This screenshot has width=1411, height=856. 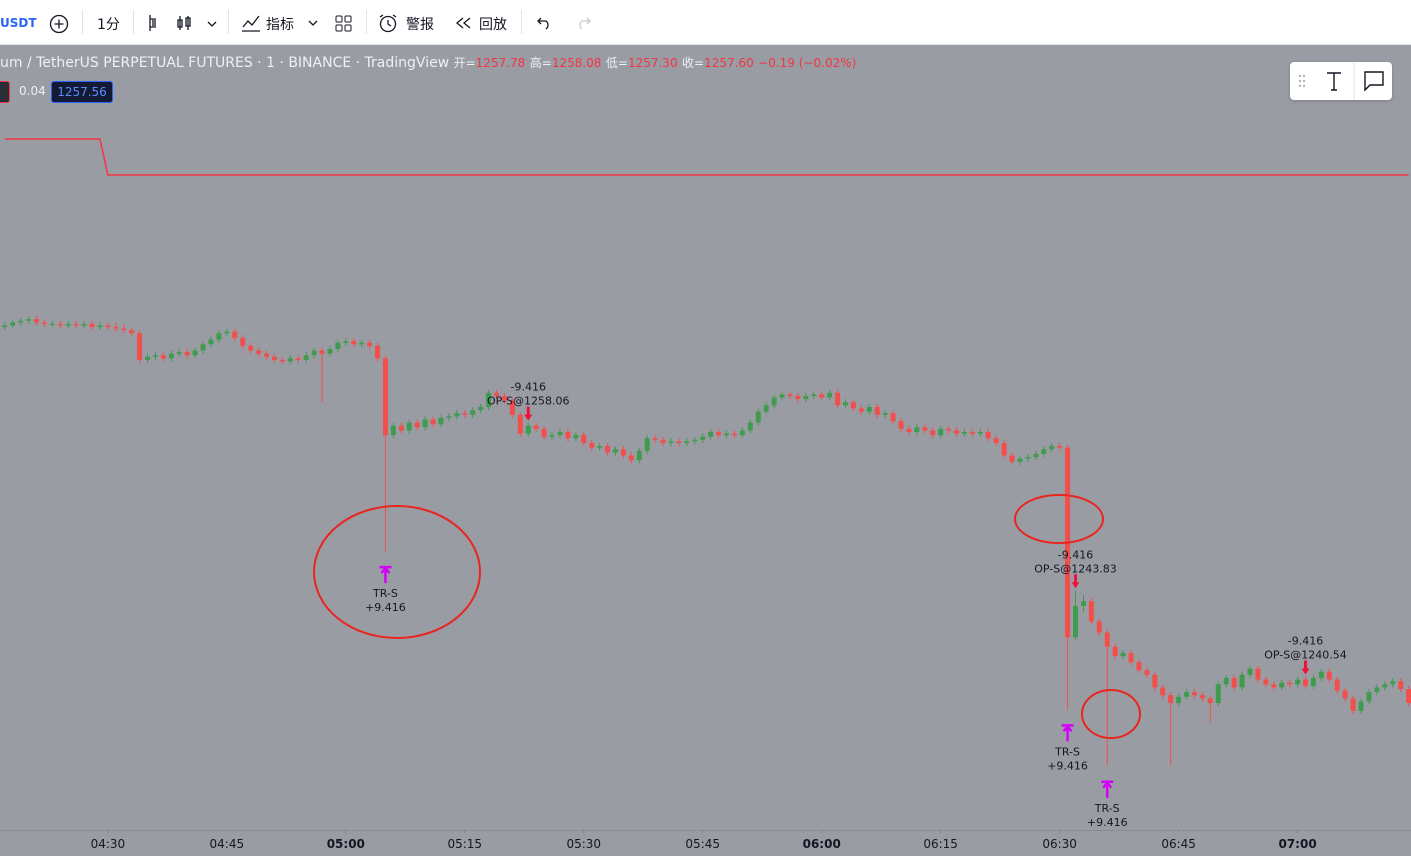 I want to click on alerts: 警报, so click(x=420, y=25).